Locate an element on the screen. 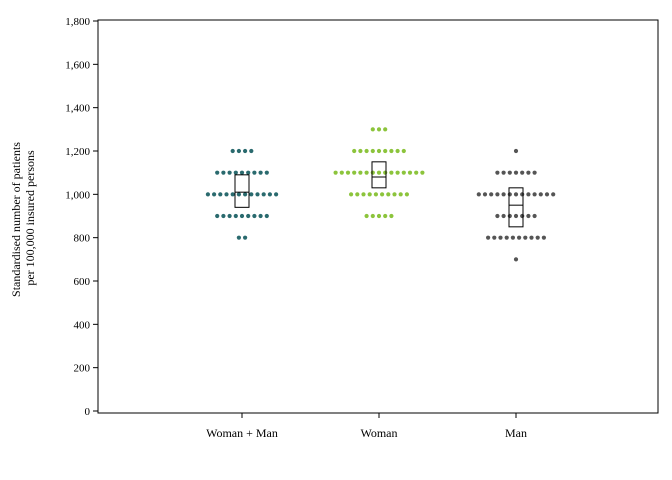 The width and height of the screenshot is (672, 480). y-tick-label: 0 is located at coordinates (88, 412).